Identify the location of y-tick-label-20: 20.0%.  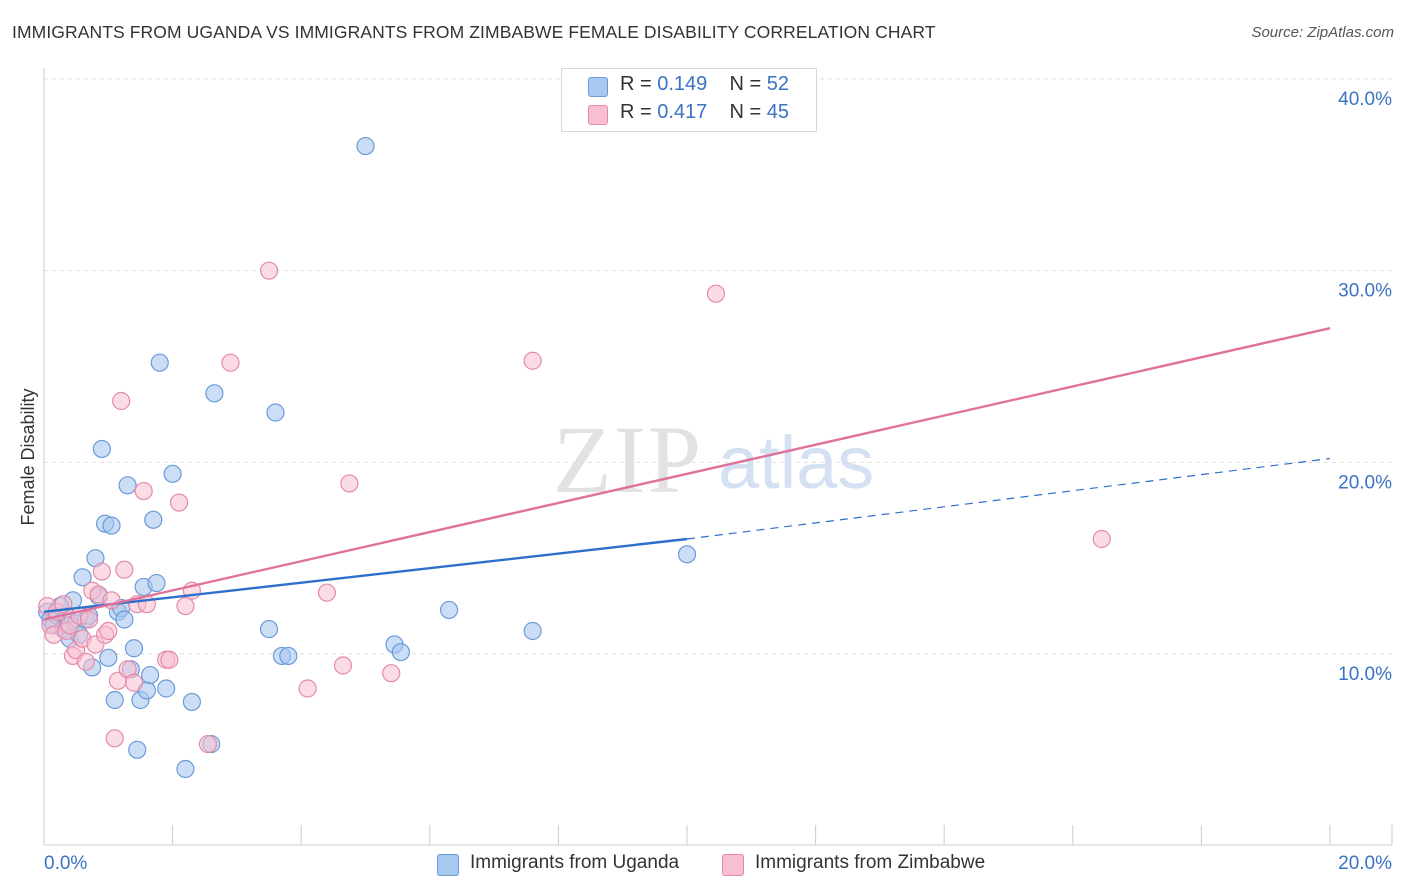
(1365, 482).